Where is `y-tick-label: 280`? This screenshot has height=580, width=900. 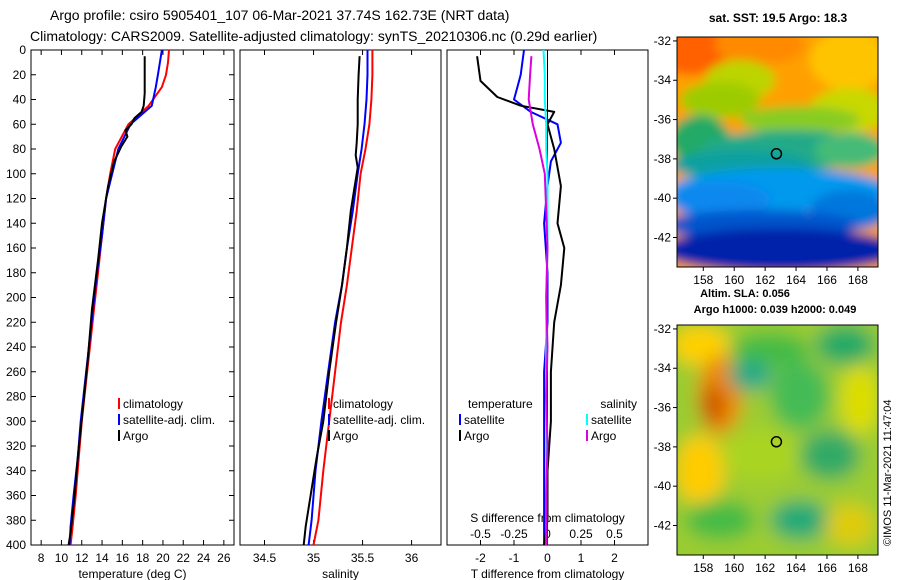
y-tick-label: 280 is located at coordinates (16, 397).